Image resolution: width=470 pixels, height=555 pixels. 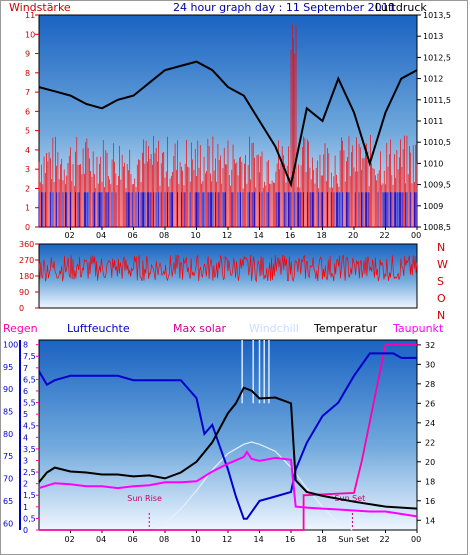 I want to click on humidity-tick-label: 65, so click(x=8, y=501).